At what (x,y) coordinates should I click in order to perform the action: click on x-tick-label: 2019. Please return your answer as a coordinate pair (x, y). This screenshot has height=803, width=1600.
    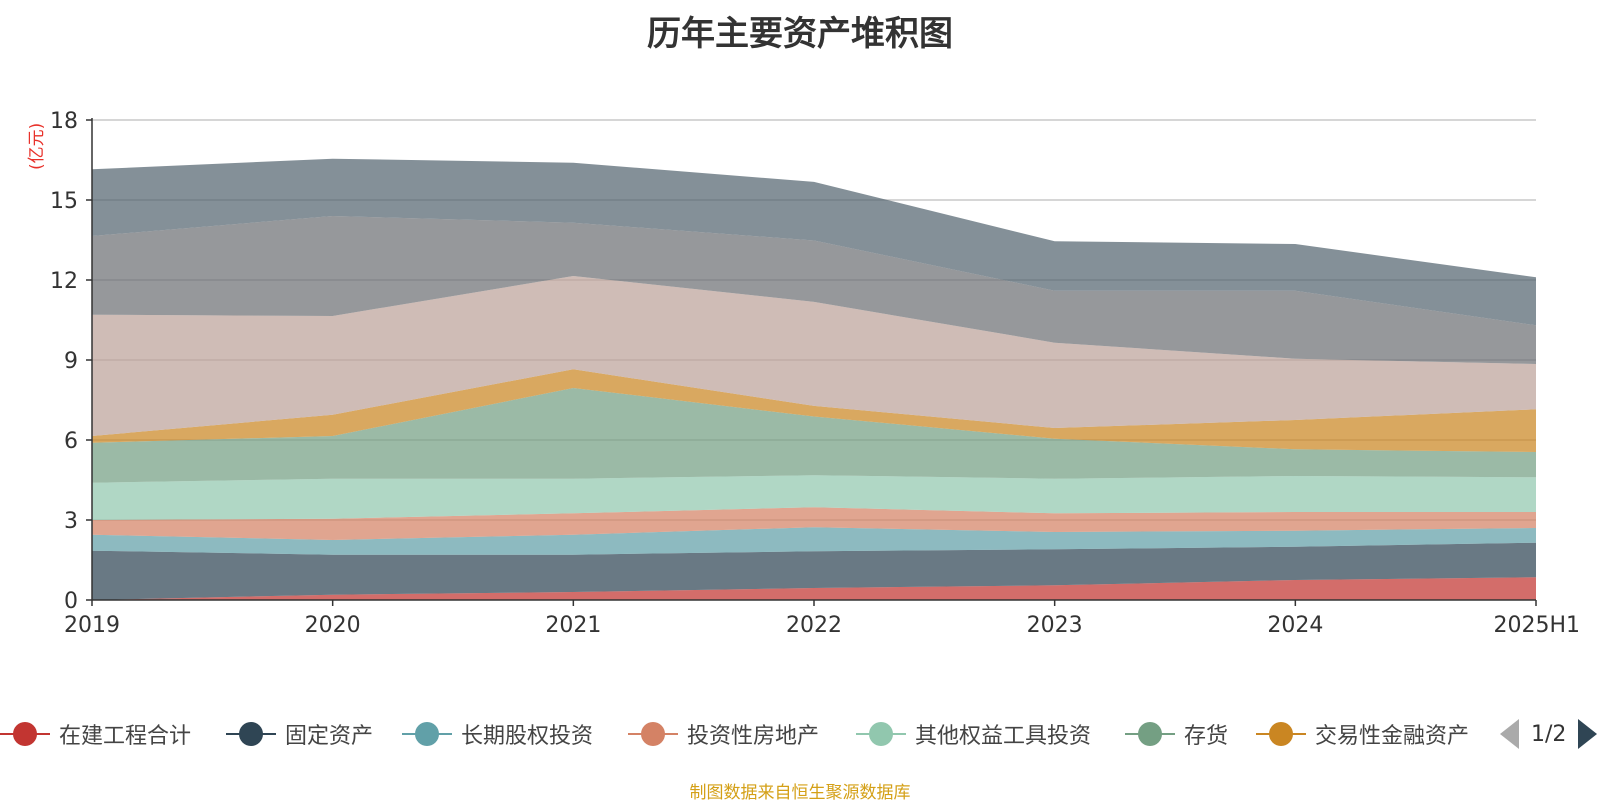
    Looking at the image, I should click on (92, 625).